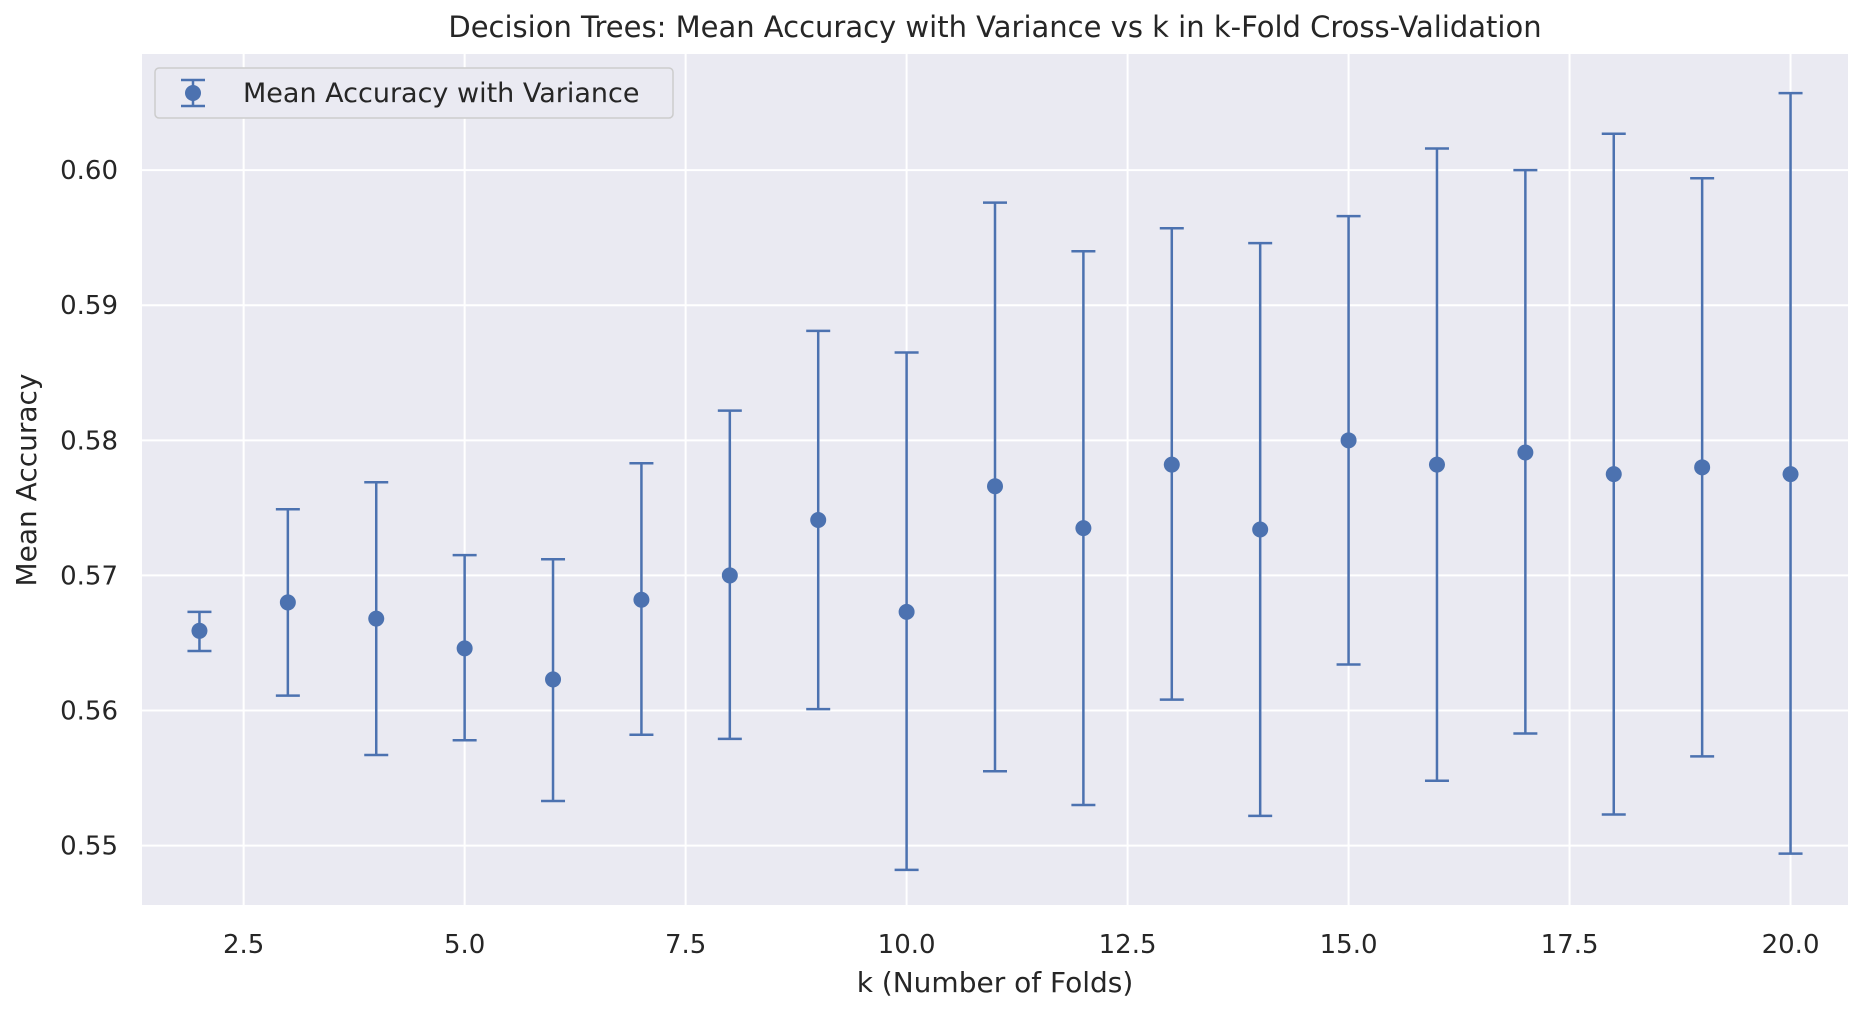 The width and height of the screenshot is (1874, 1022). What do you see at coordinates (1791, 945) in the screenshot?
I see `x-tick-label: 20.0` at bounding box center [1791, 945].